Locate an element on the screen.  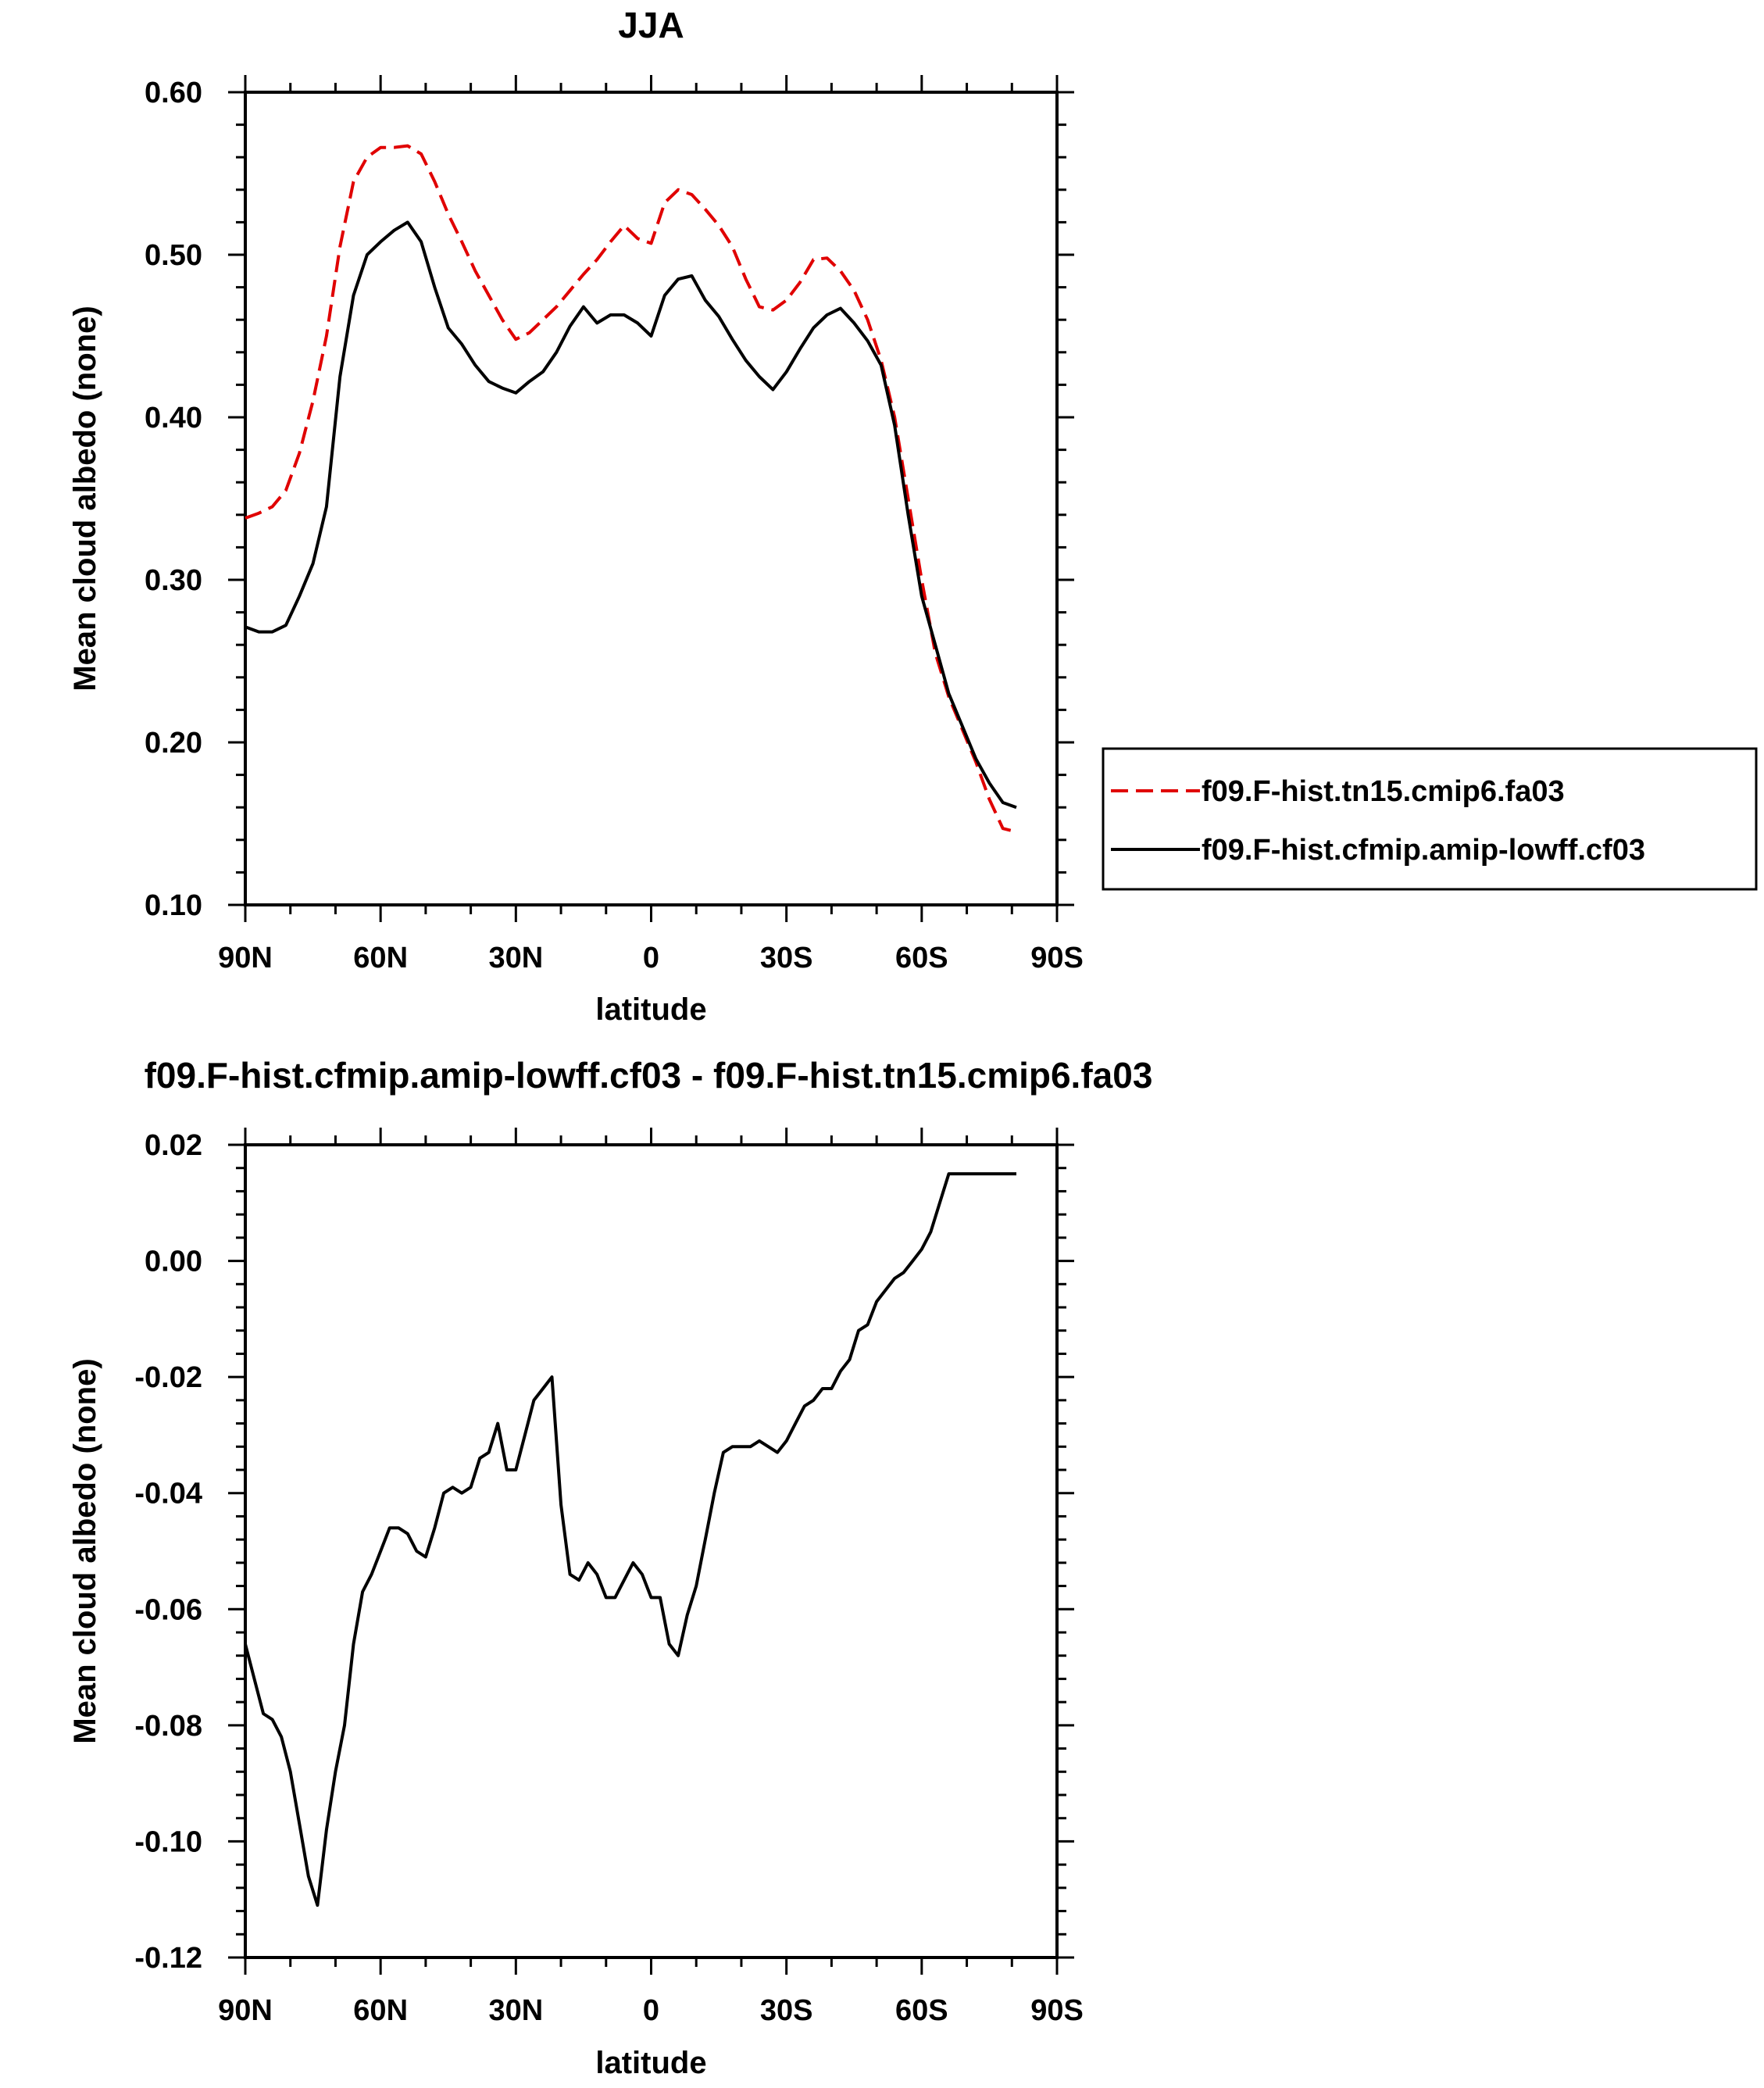
y-tick-label: -0.04 is located at coordinates (168, 1494).